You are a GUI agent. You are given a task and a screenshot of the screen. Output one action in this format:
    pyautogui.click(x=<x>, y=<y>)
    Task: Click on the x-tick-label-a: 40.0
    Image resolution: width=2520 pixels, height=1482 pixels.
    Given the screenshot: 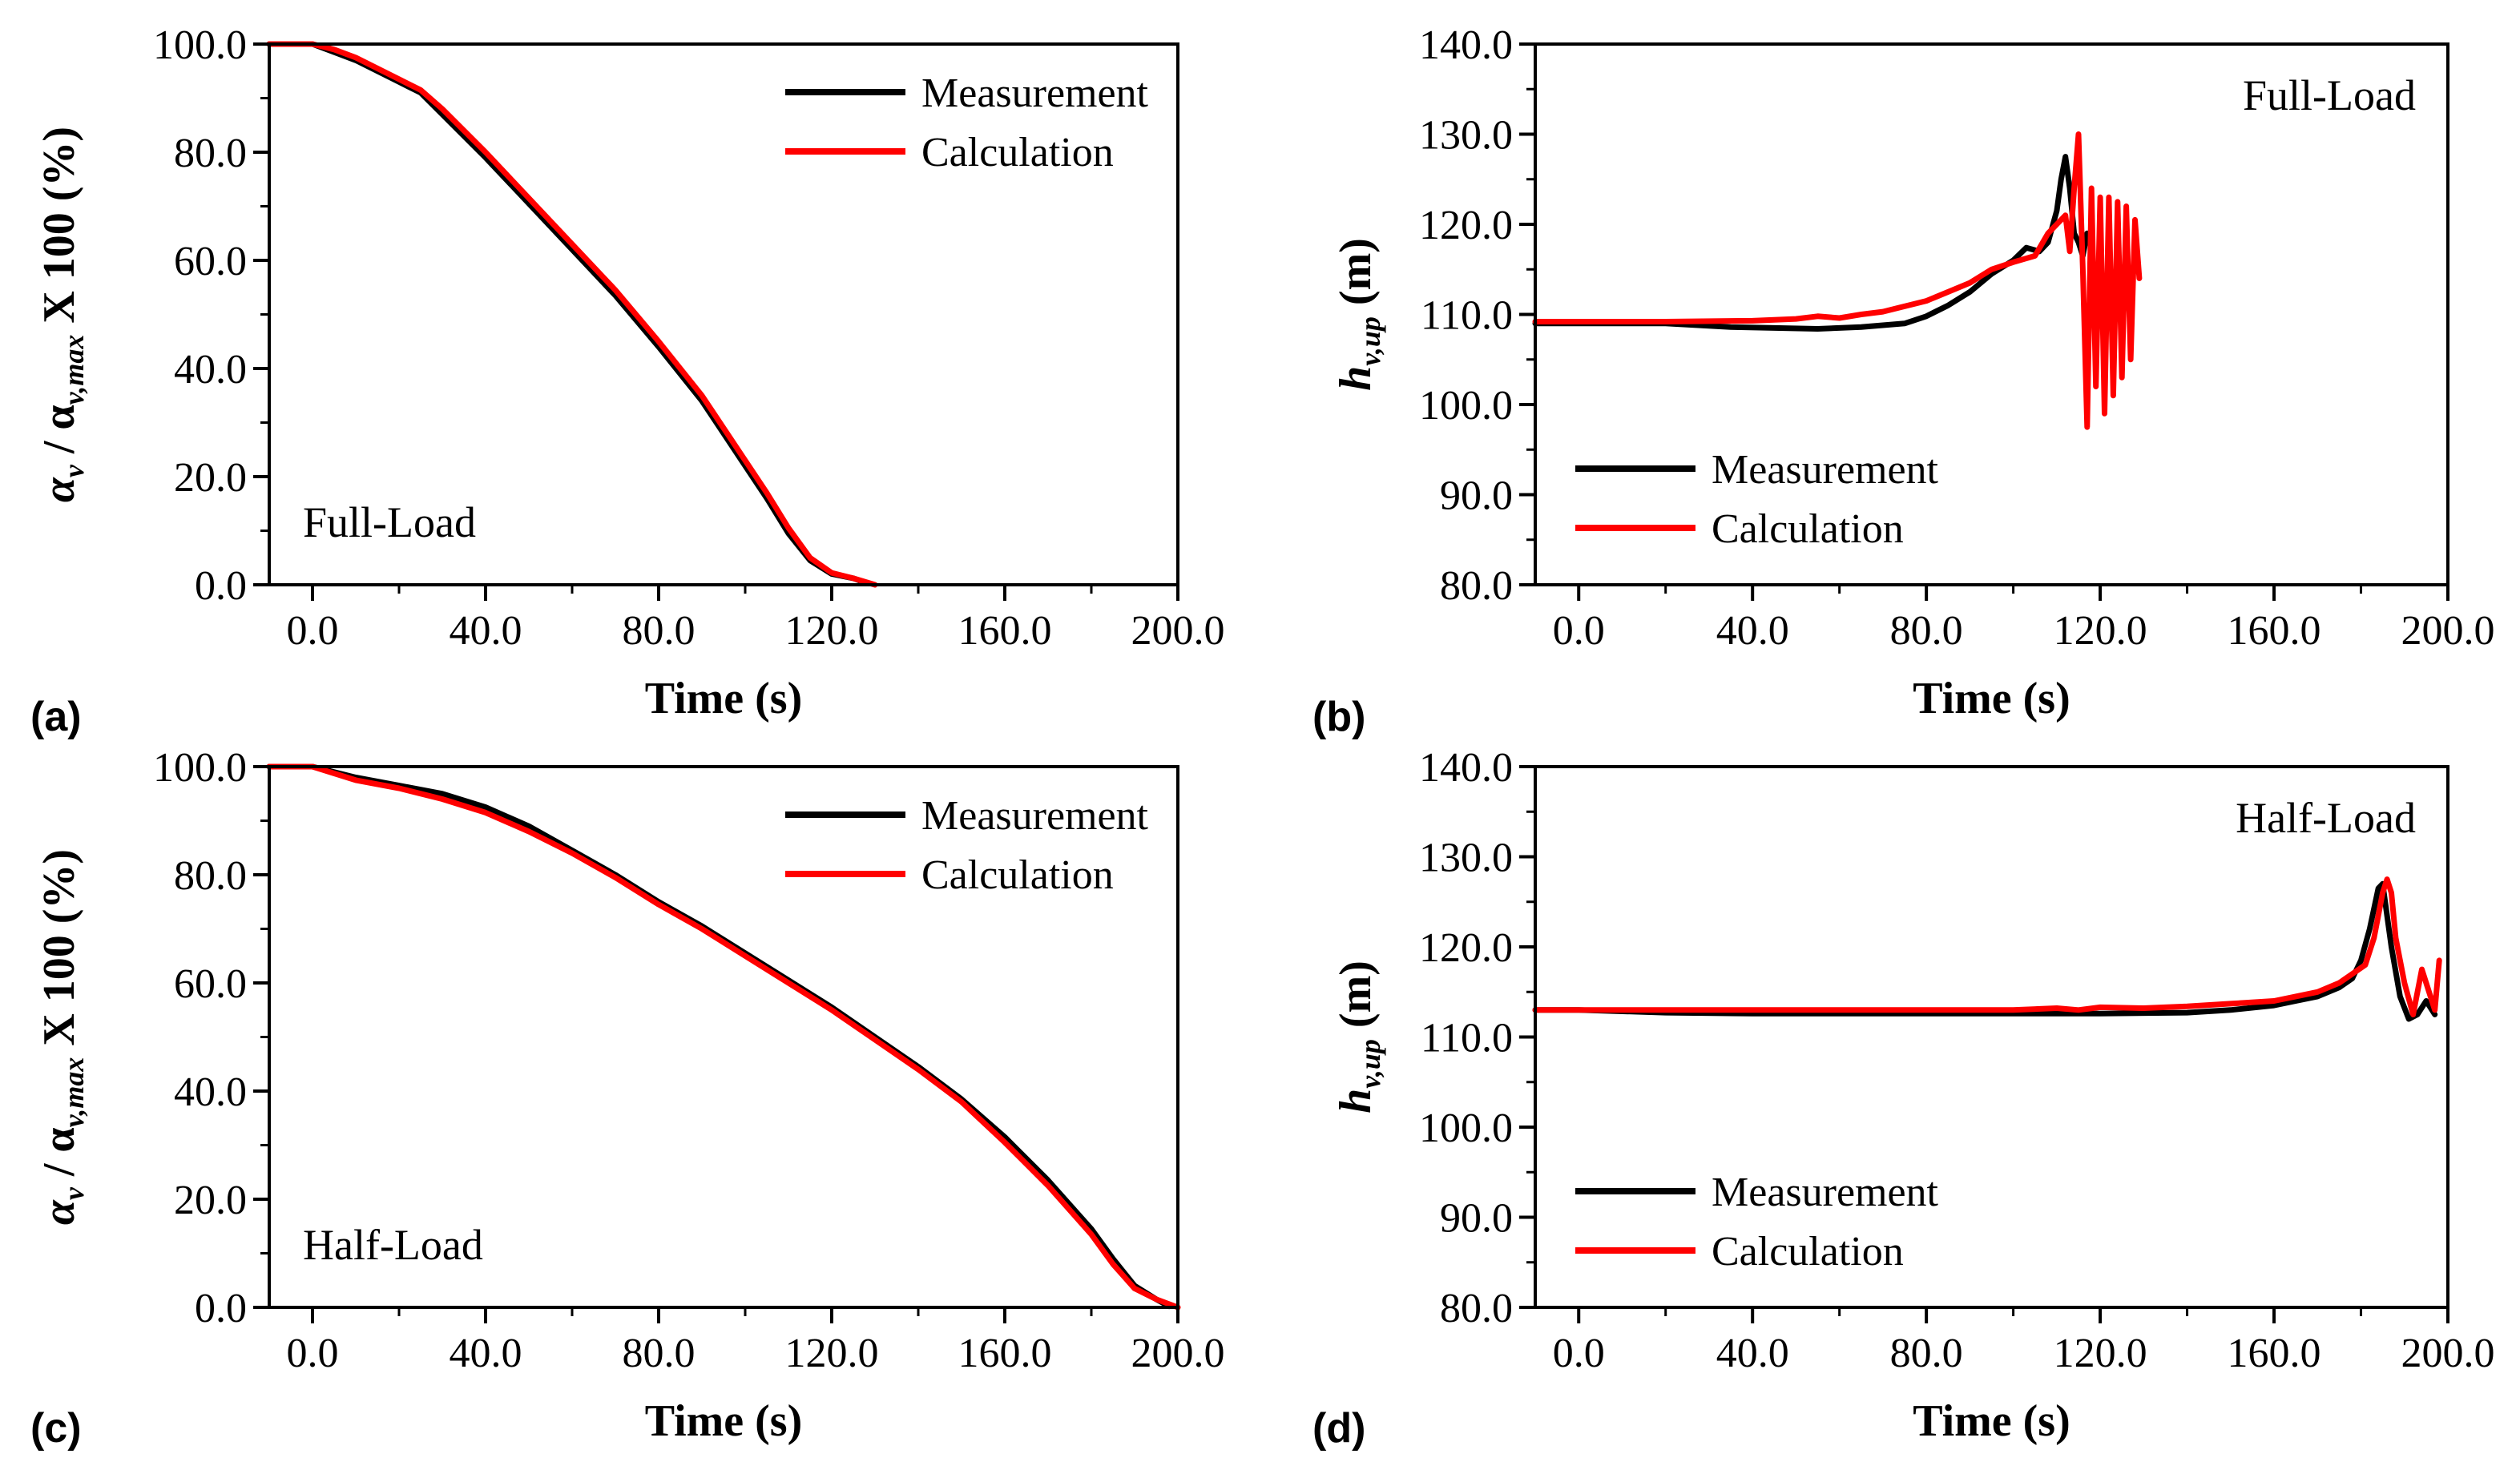 What is the action you would take?
    pyautogui.click(x=486, y=631)
    